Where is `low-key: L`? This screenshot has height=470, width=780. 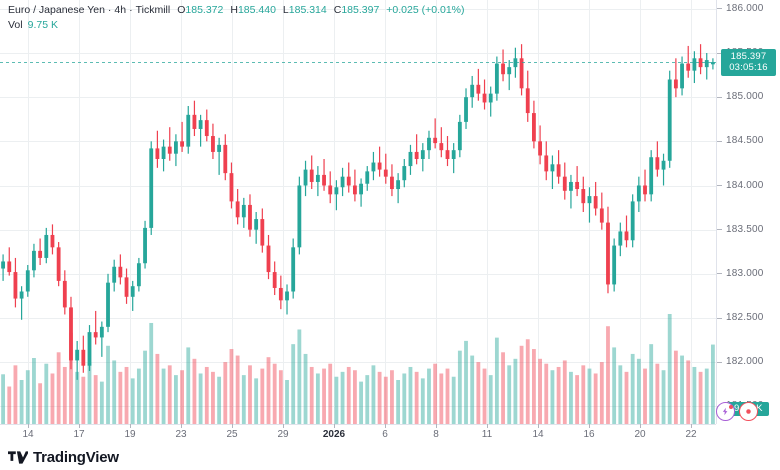 low-key: L is located at coordinates (285, 10).